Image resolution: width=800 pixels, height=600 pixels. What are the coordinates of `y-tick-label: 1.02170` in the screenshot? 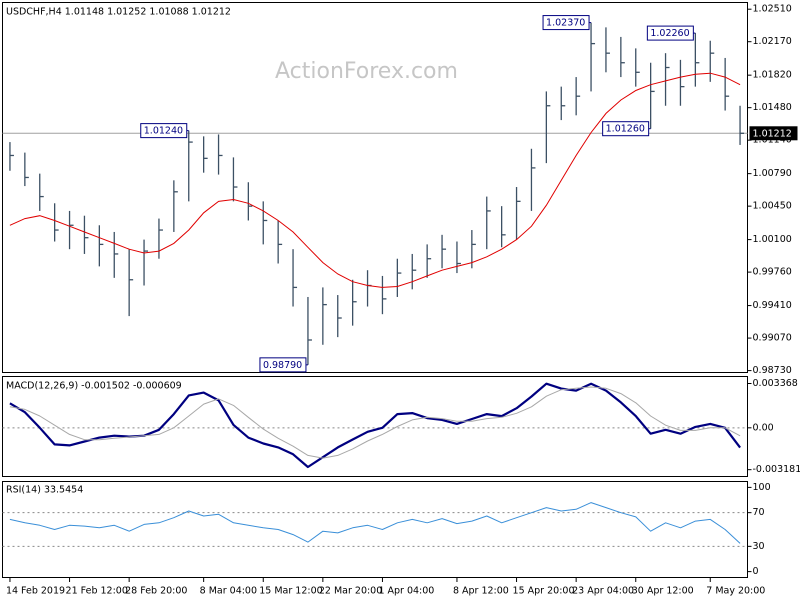 It's located at (772, 41).